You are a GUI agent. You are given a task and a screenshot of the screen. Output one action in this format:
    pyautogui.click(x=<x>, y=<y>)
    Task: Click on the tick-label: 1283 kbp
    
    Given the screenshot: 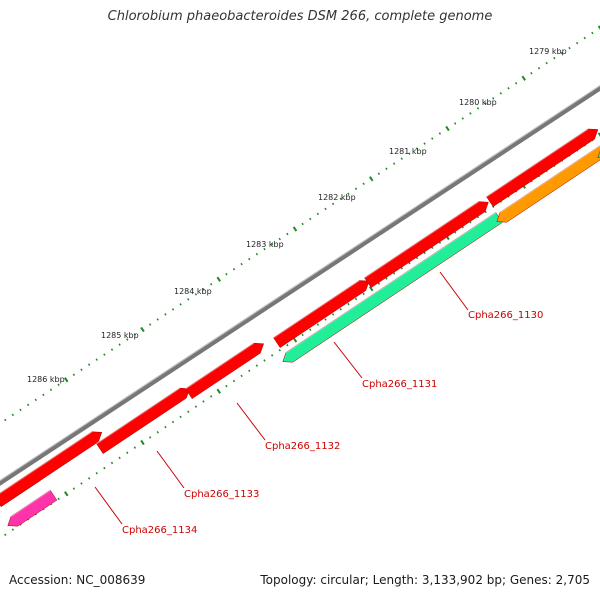 What is the action you would take?
    pyautogui.click(x=265, y=244)
    